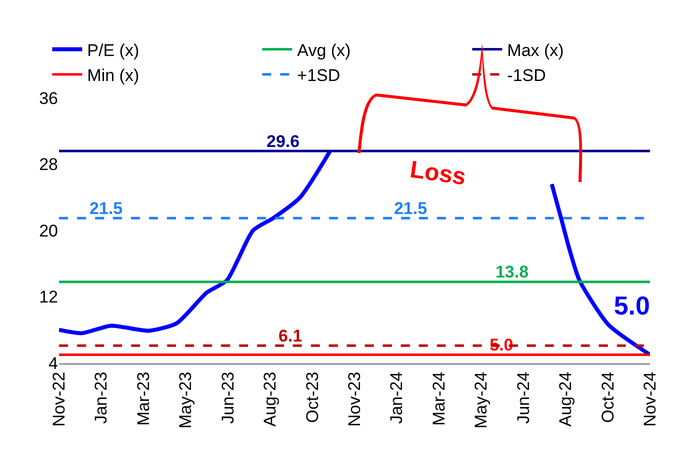  Describe the element at coordinates (632, 305) in the screenshot. I see `data-label: 5.0` at that location.